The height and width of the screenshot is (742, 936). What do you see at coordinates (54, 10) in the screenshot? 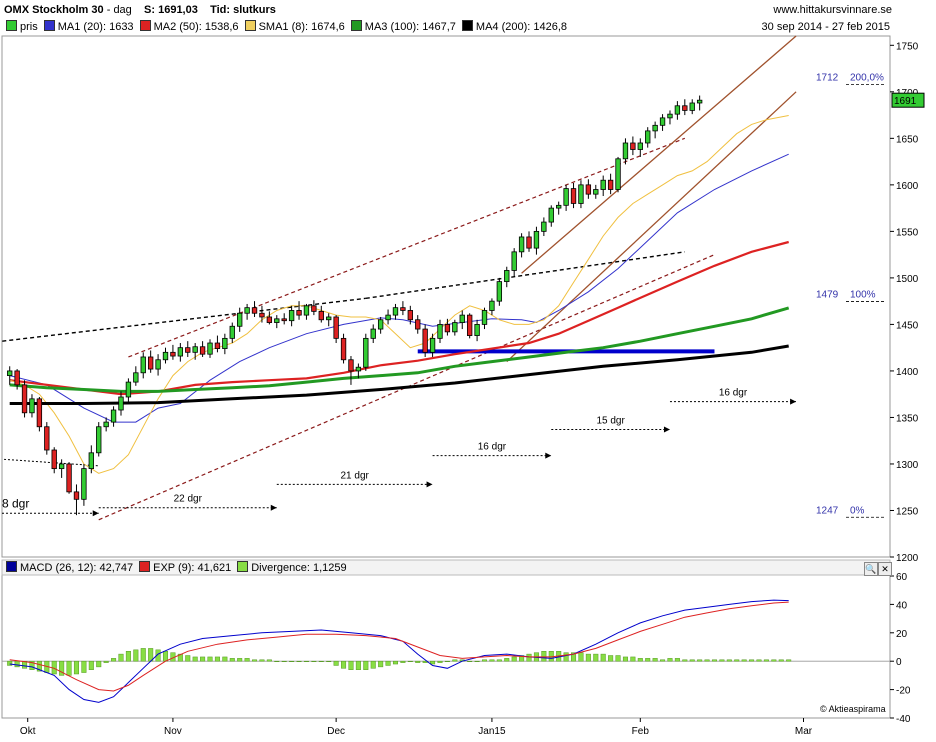
I see `index-name: OMX Stockholm 30` at bounding box center [54, 10].